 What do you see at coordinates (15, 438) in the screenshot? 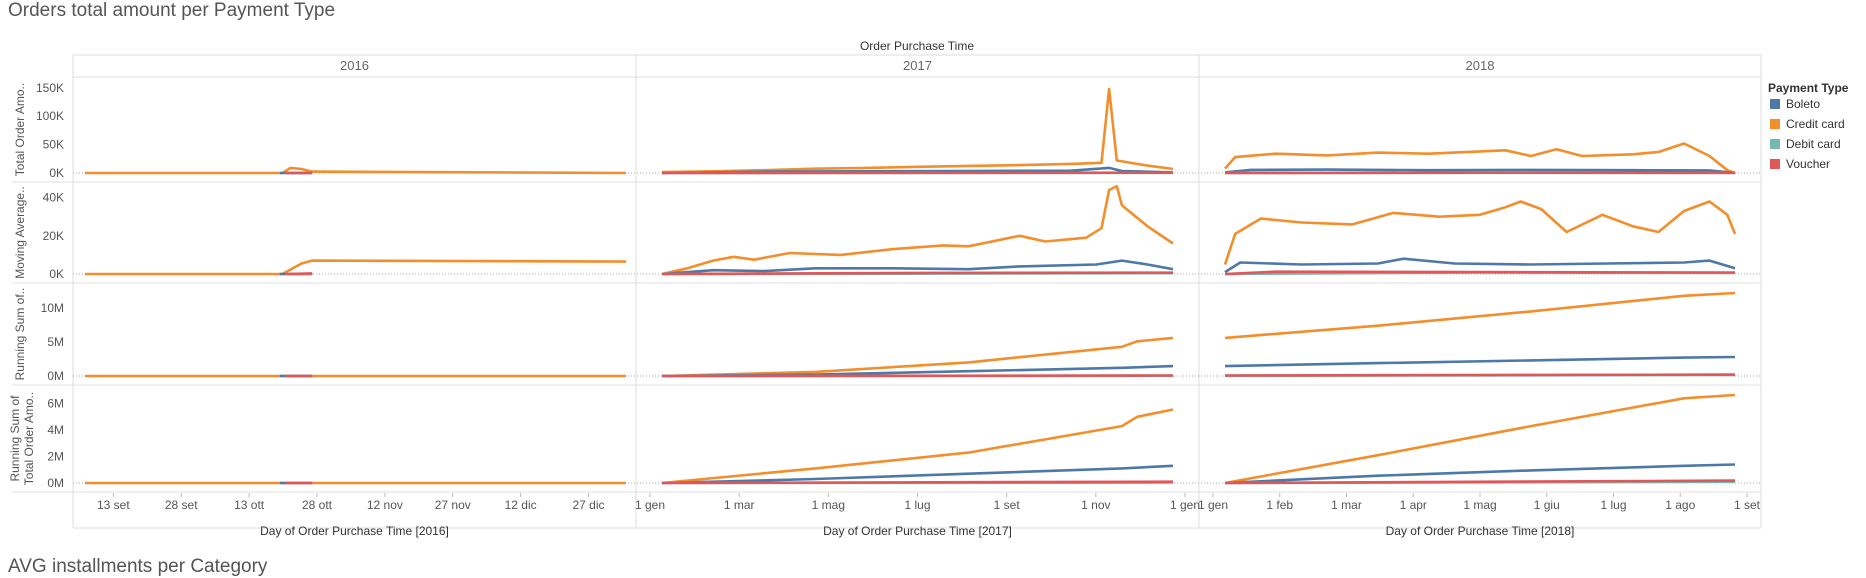
I see `row-label-line: Running Sum of` at bounding box center [15, 438].